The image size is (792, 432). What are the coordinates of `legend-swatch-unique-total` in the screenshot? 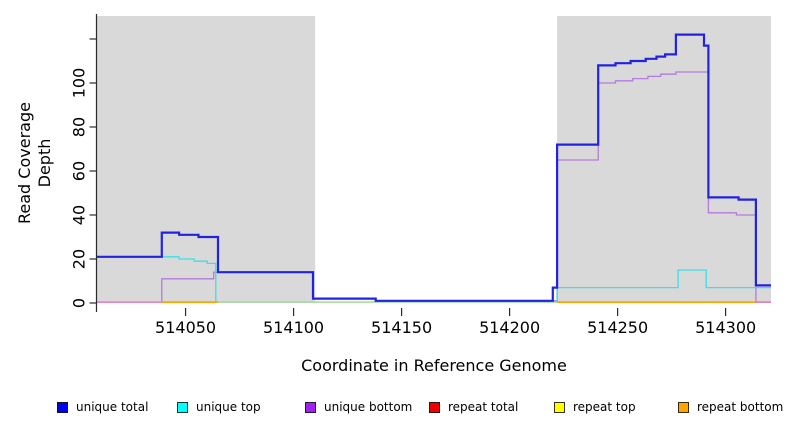 It's located at (62, 407).